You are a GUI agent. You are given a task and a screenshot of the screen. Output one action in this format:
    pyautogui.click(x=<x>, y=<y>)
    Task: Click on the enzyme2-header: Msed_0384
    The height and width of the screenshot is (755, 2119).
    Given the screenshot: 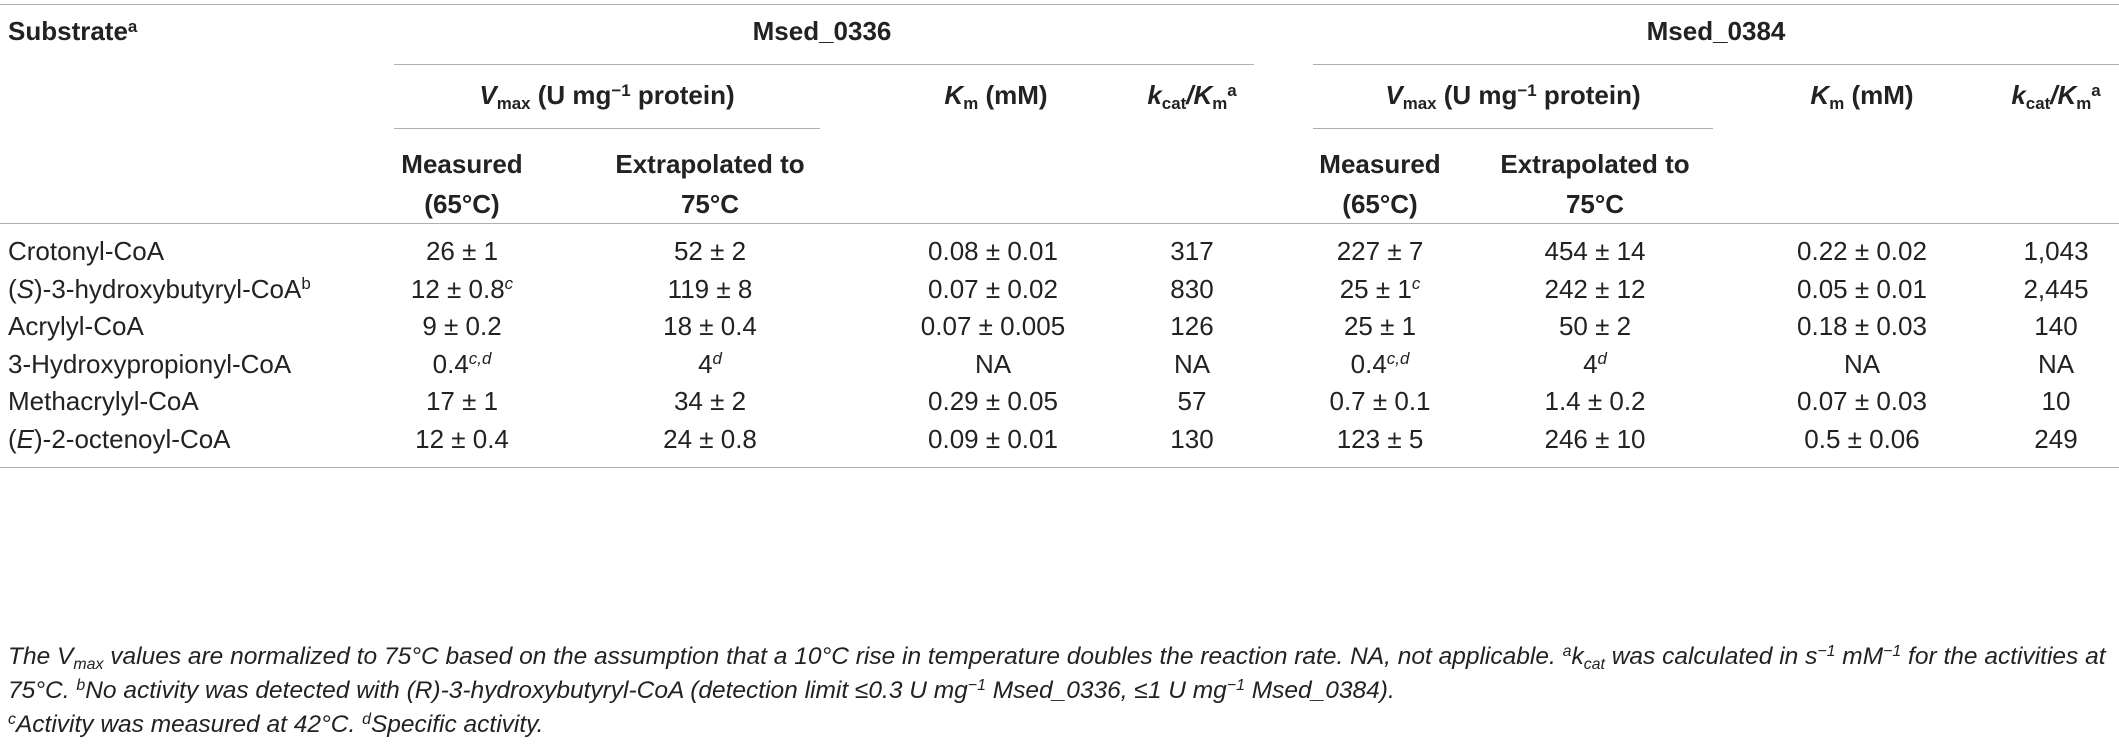 What is the action you would take?
    pyautogui.click(x=1716, y=31)
    